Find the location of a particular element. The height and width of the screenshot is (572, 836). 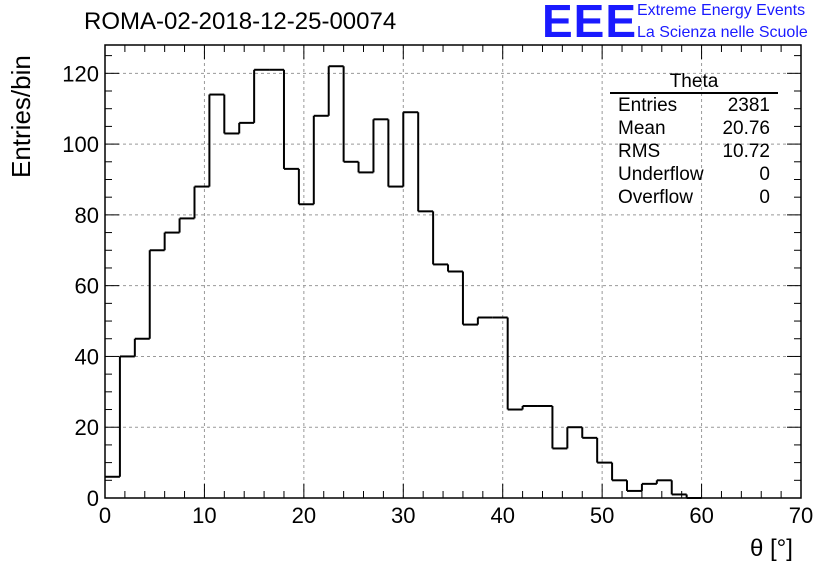

y-axis-label: Entries/bin is located at coordinates (21, 116).